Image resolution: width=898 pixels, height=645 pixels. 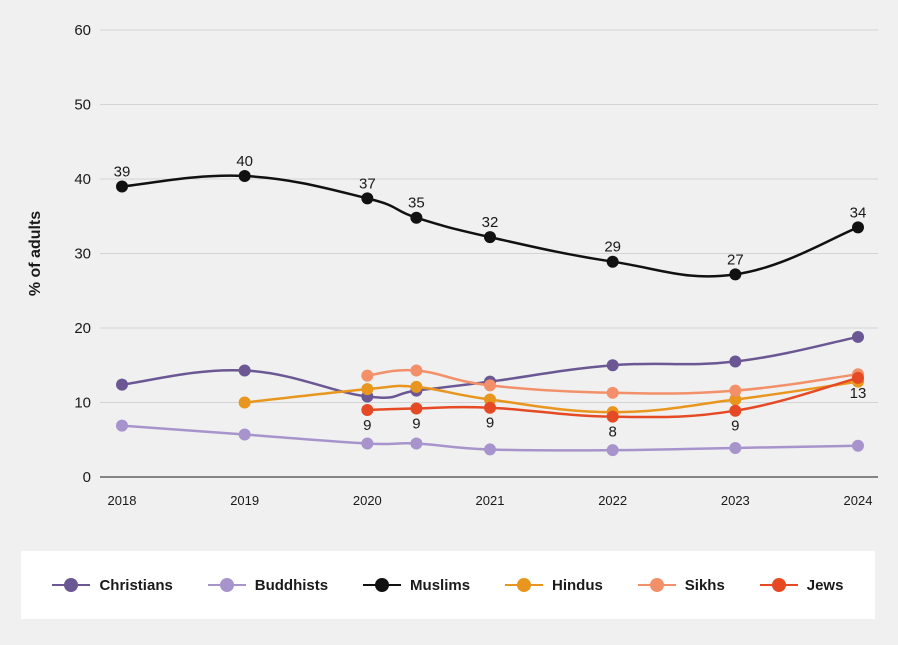 What do you see at coordinates (244, 161) in the screenshot?
I see `muslims-data-label: 40` at bounding box center [244, 161].